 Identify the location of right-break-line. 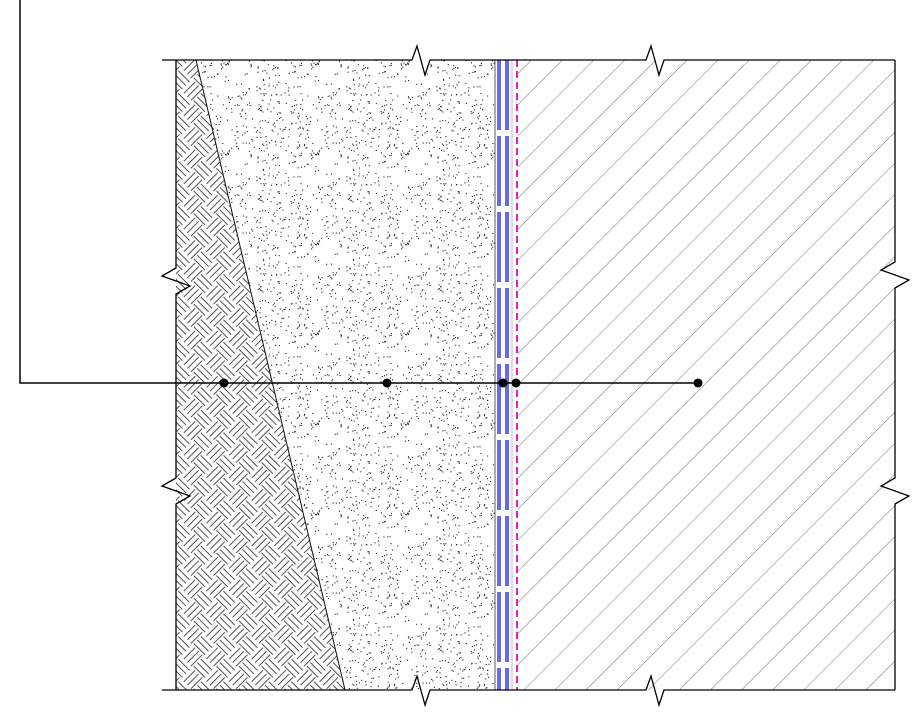
(895, 375).